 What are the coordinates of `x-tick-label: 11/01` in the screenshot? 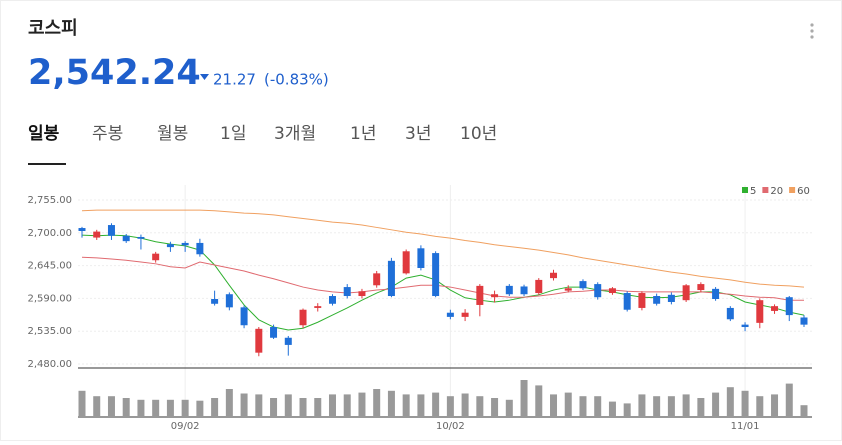 It's located at (745, 426).